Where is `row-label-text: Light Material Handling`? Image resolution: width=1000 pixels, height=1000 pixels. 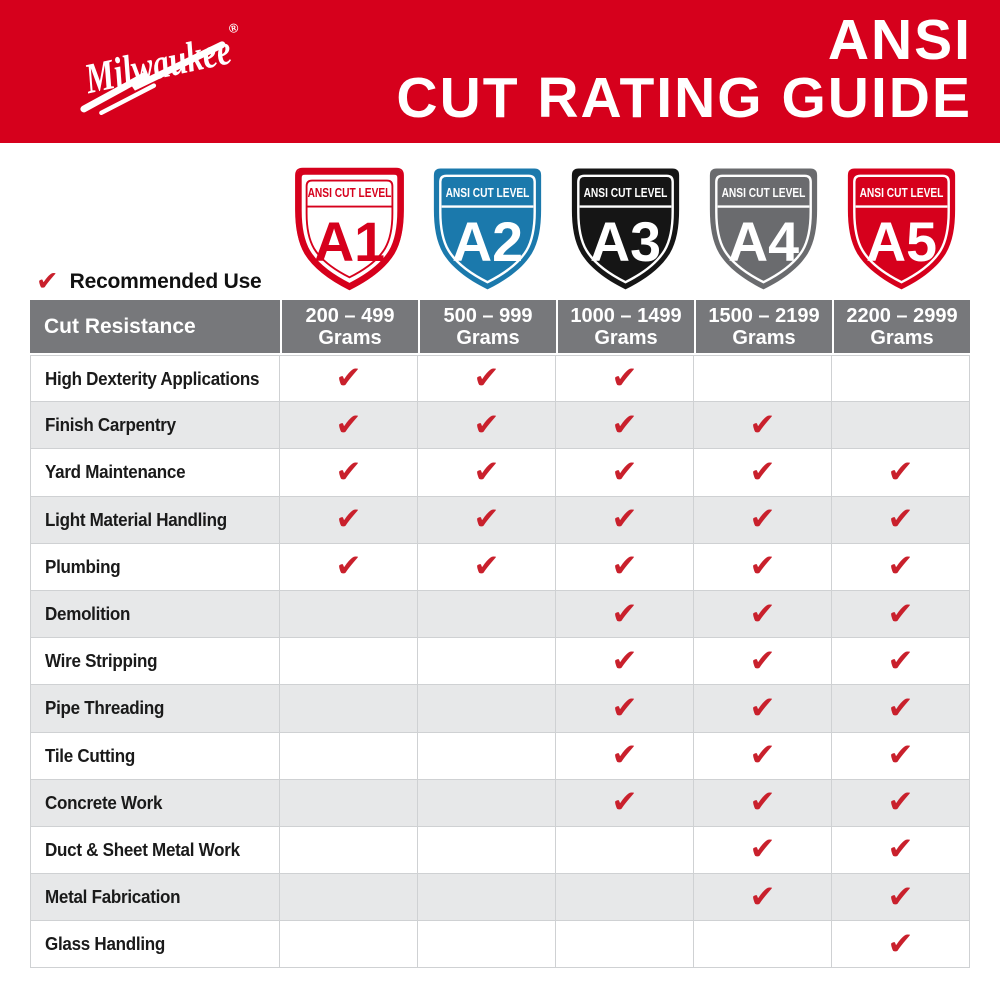 row-label-text: Light Material Handling is located at coordinates (136, 519).